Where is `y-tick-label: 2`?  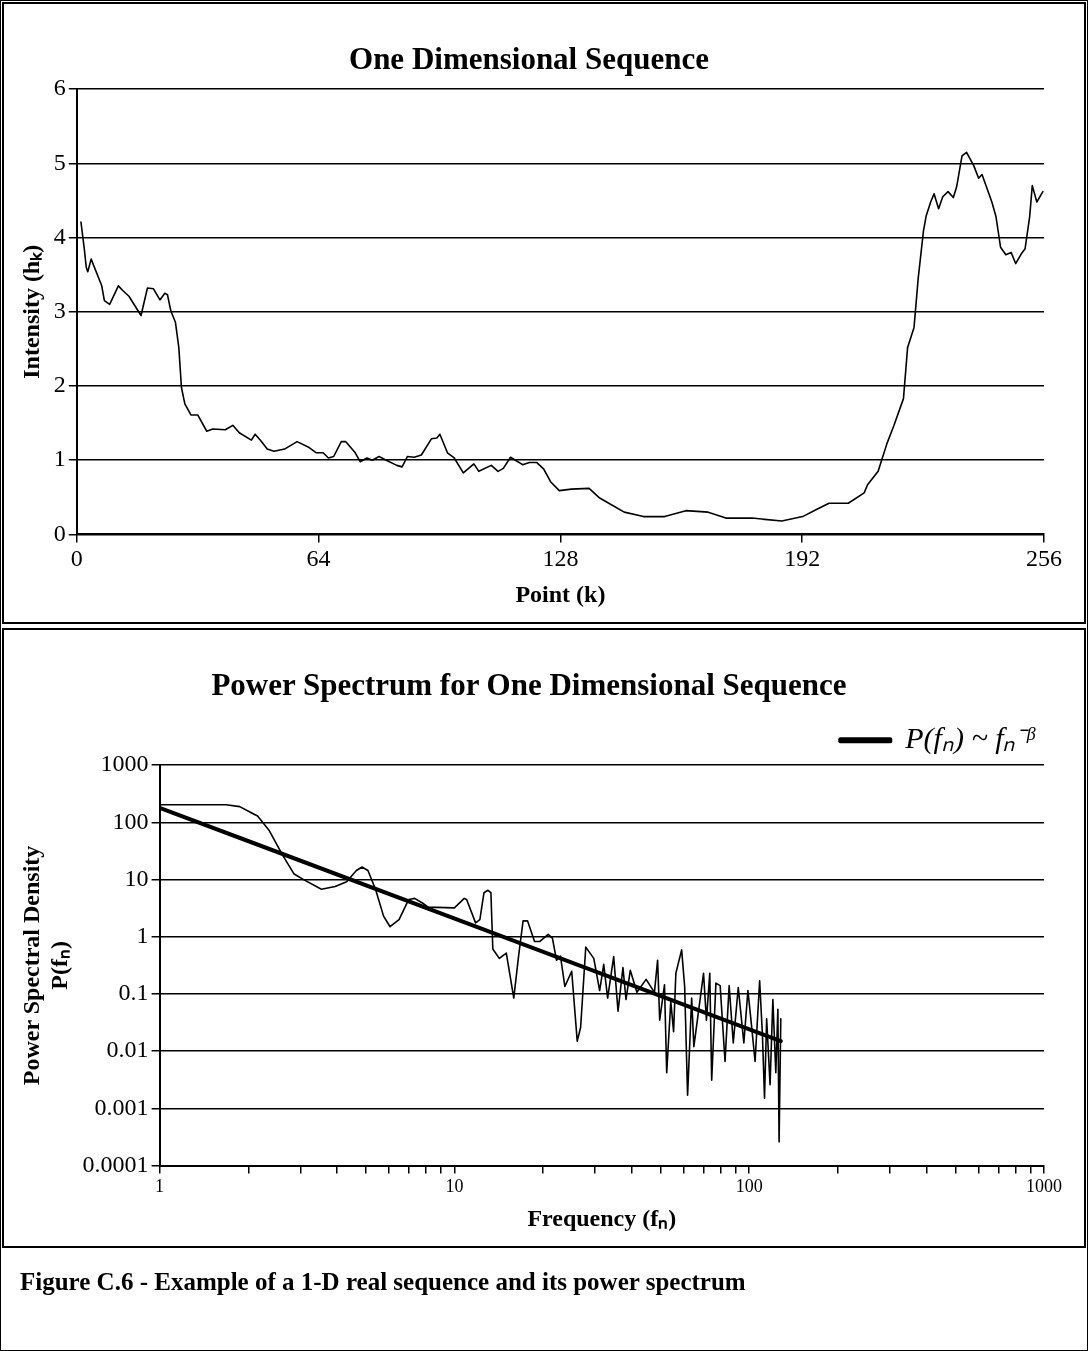
y-tick-label: 2 is located at coordinates (59, 384).